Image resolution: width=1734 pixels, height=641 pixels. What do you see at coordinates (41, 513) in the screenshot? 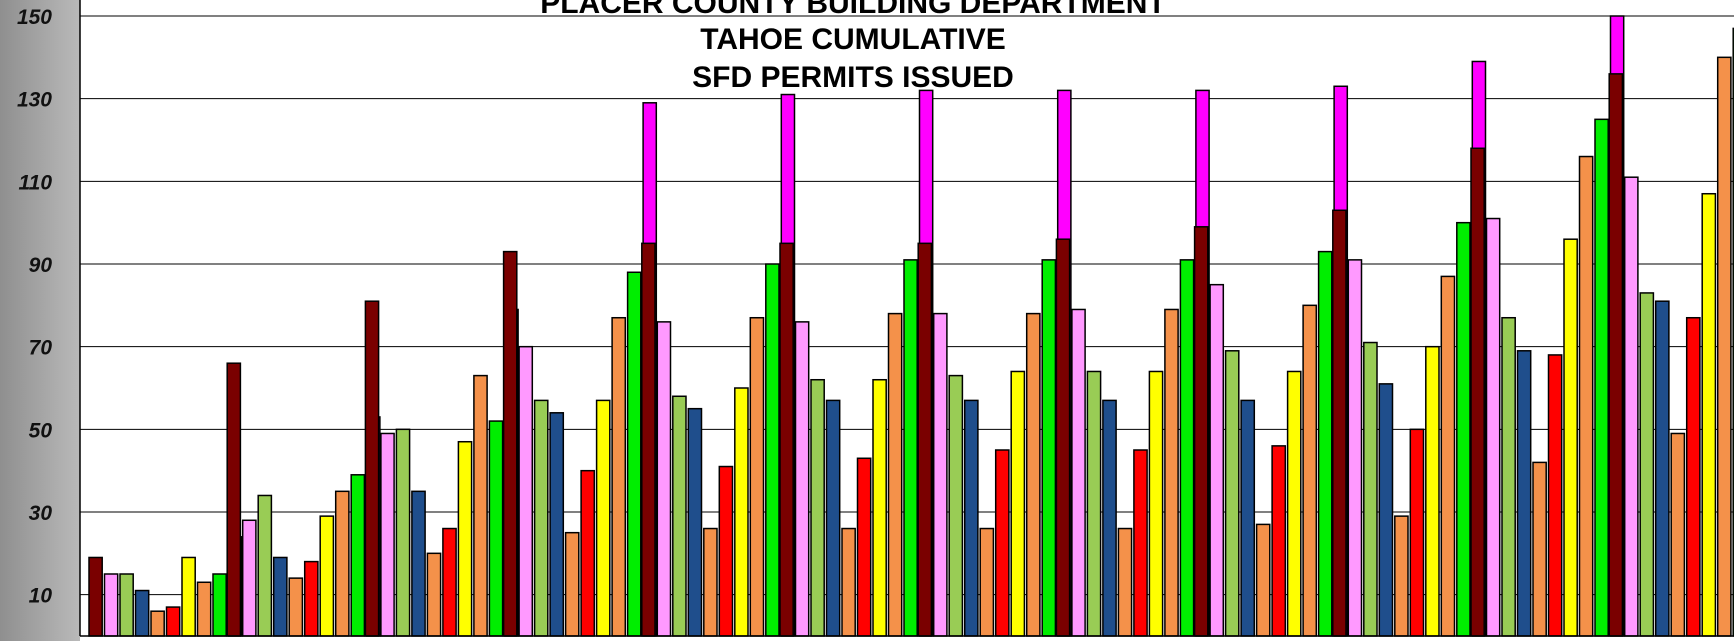
I see `y-tick-label: 30` at bounding box center [41, 513].